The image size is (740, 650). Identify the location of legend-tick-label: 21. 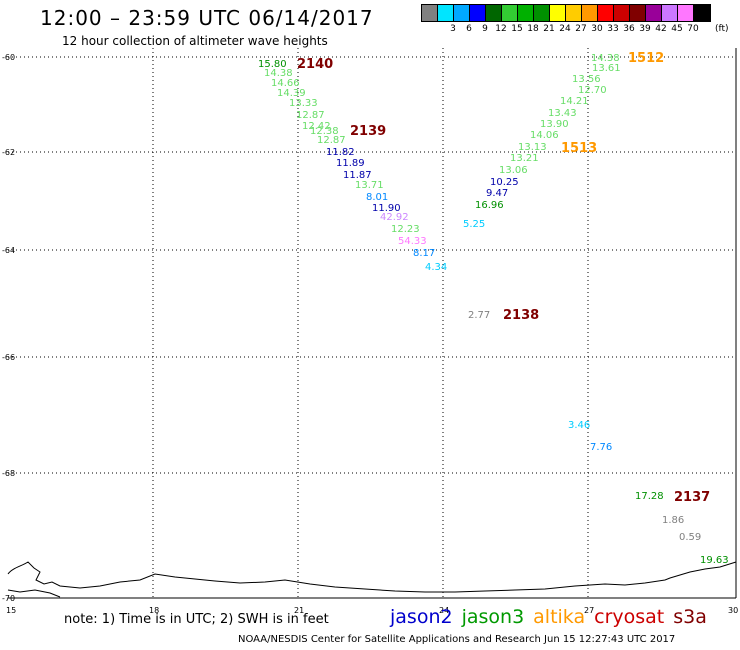
(549, 29).